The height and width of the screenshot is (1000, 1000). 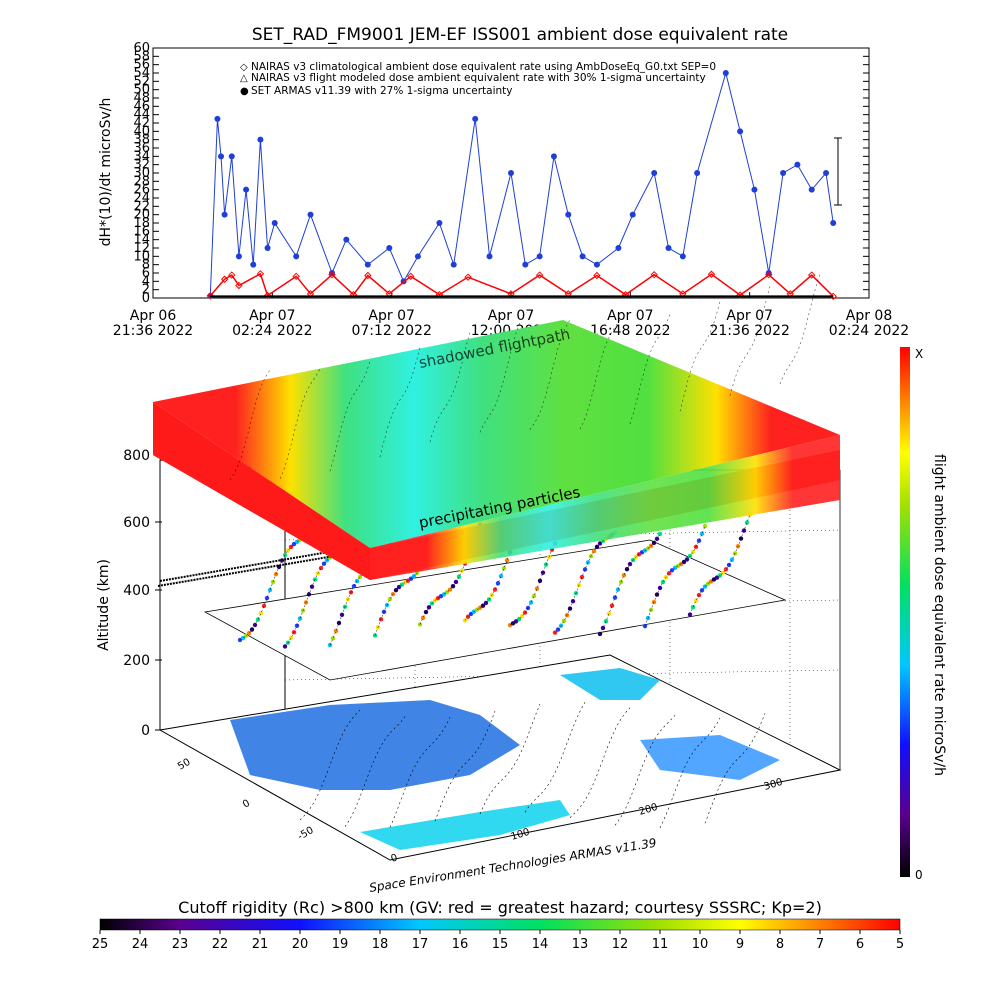 I want to click on ground-track, so click(x=532, y=765).